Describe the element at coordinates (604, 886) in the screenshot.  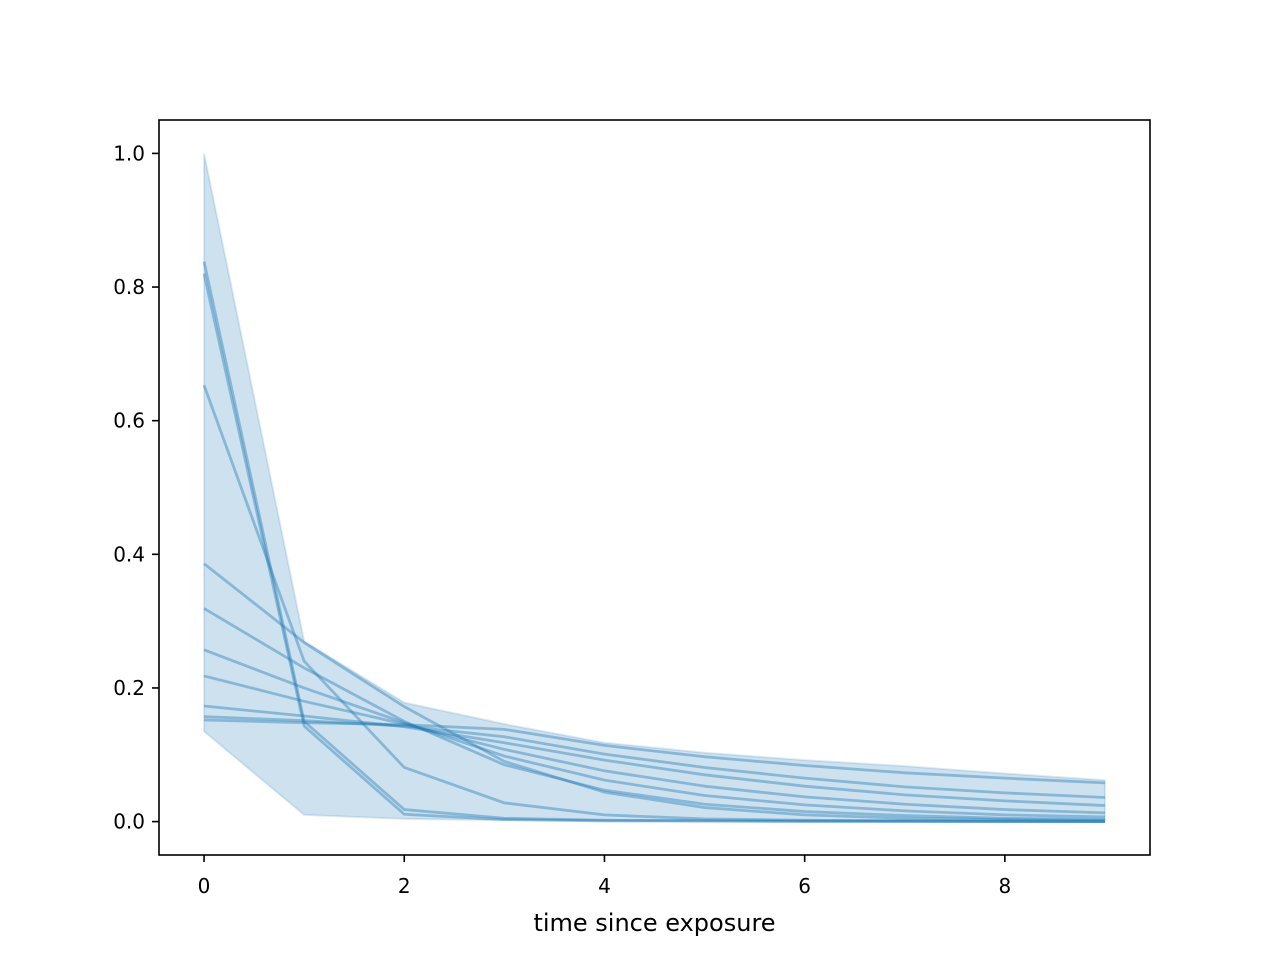
I see `x-tick-label: 4` at that location.